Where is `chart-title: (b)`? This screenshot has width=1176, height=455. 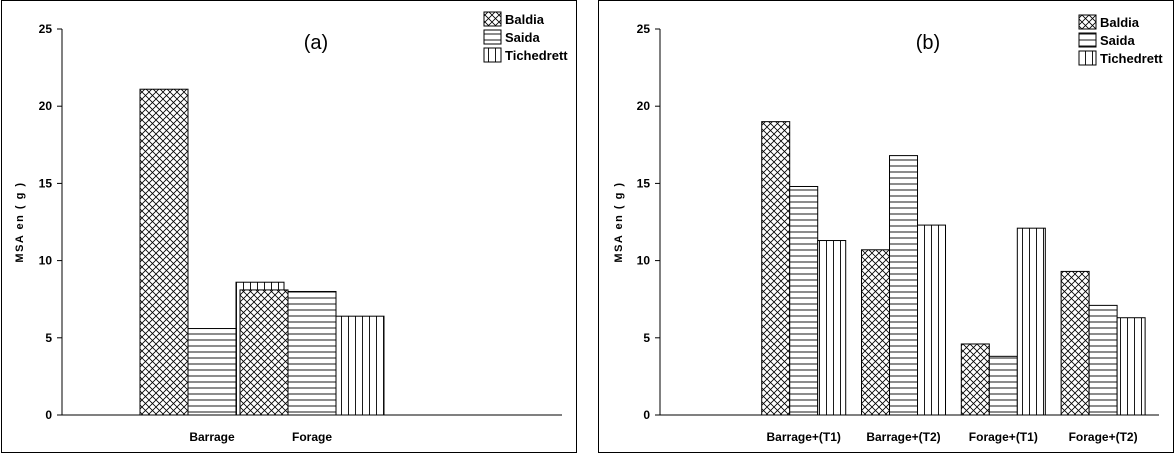 chart-title: (b) is located at coordinates (928, 43).